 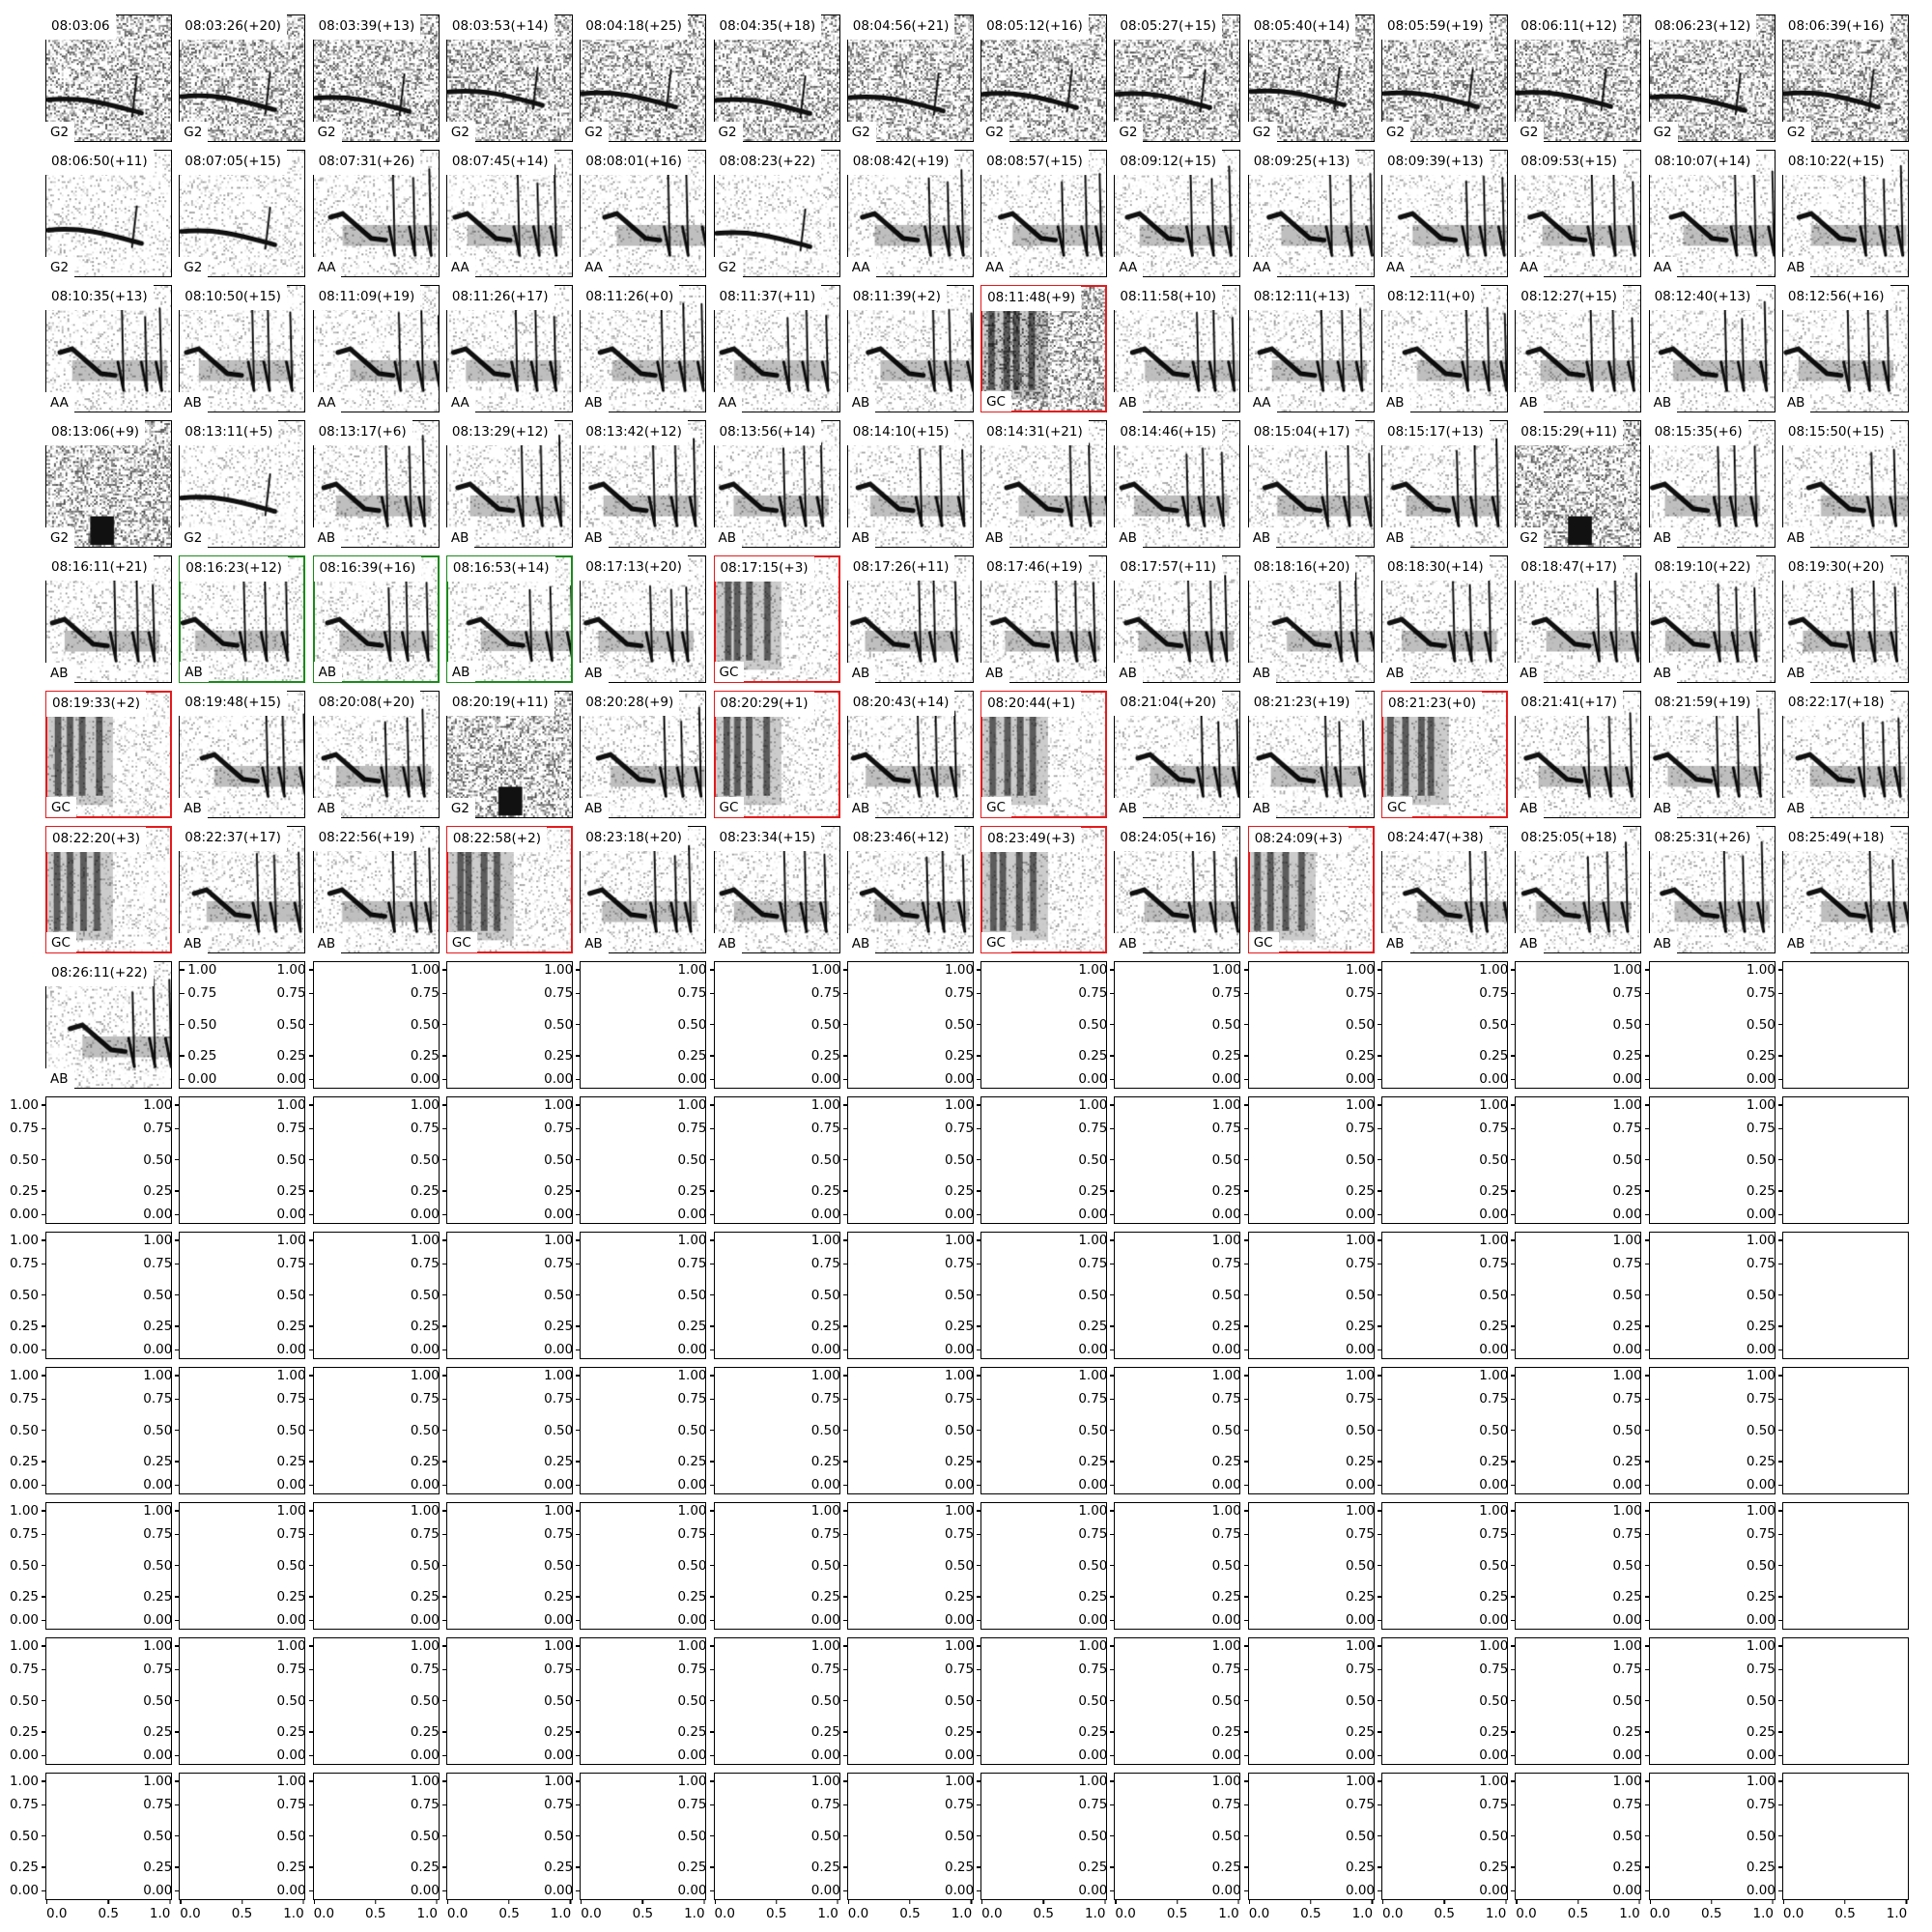 What do you see at coordinates (1845, 754) in the screenshot?
I see `spectrogram-panel: 08:22:17(+18) AB` at bounding box center [1845, 754].